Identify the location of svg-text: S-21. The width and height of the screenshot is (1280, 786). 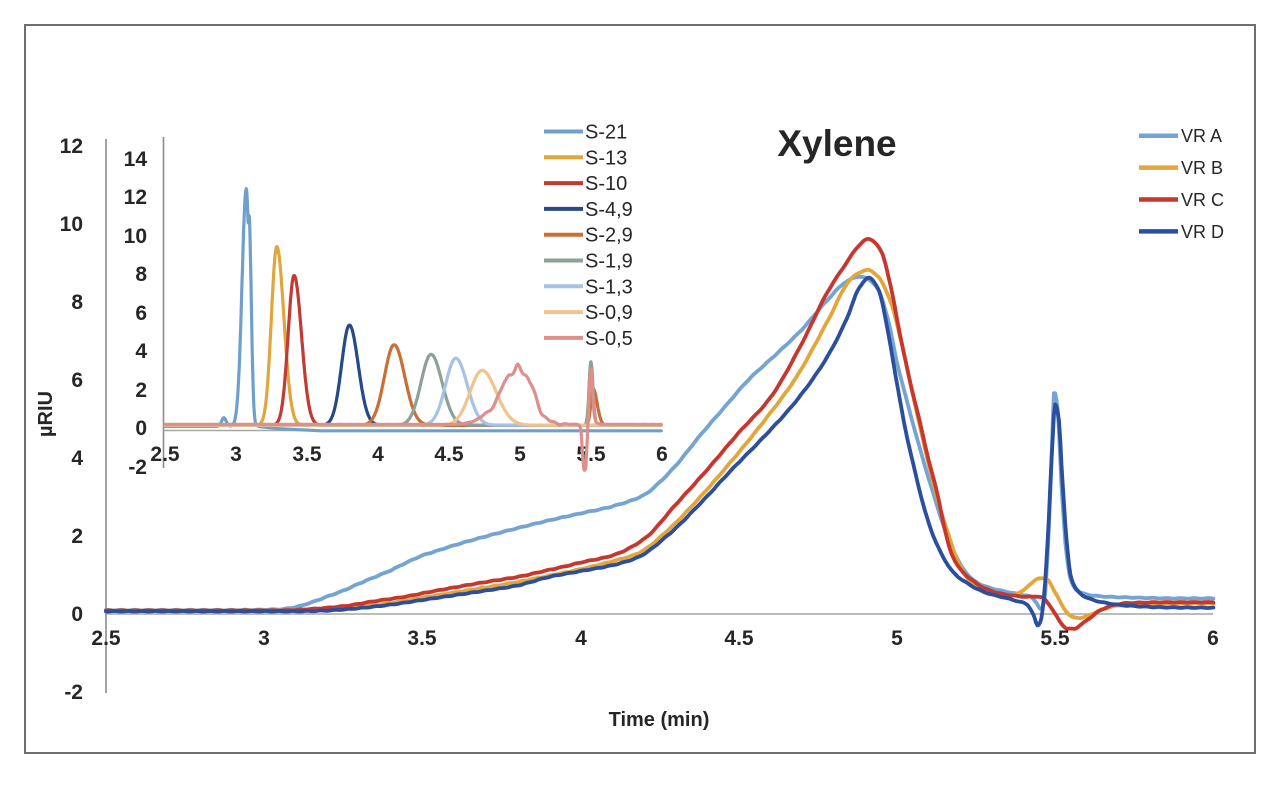
(606, 133).